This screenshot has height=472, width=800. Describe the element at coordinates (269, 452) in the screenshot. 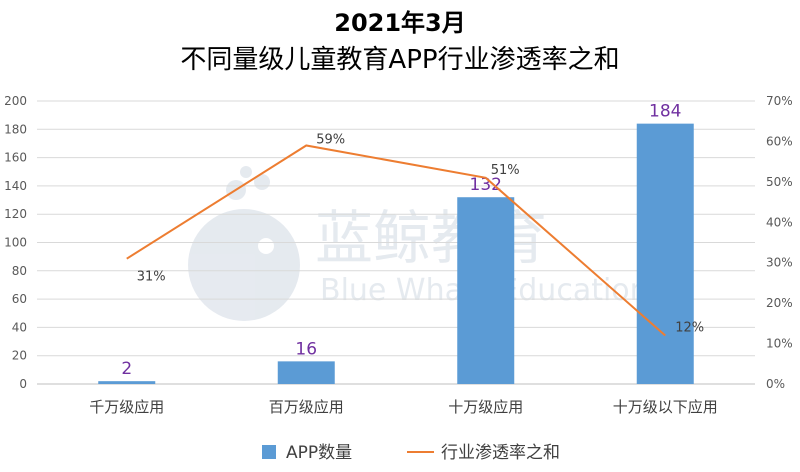

I see `legend-bar-swatch` at that location.